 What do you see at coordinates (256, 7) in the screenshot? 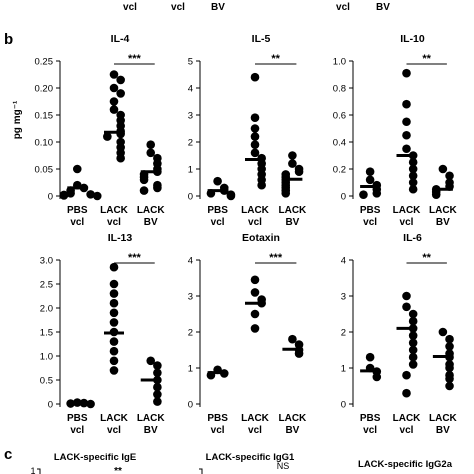
I see `top-strip: vcl vcl BV vcl BV` at bounding box center [256, 7].